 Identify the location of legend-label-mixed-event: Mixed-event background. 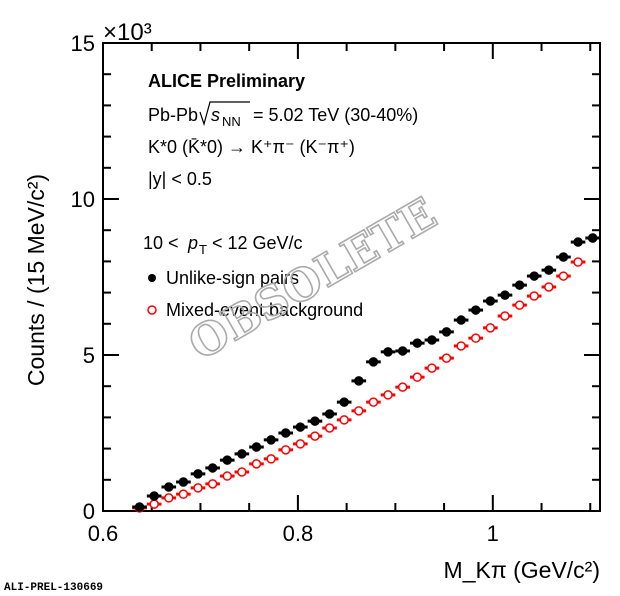
(264, 310).